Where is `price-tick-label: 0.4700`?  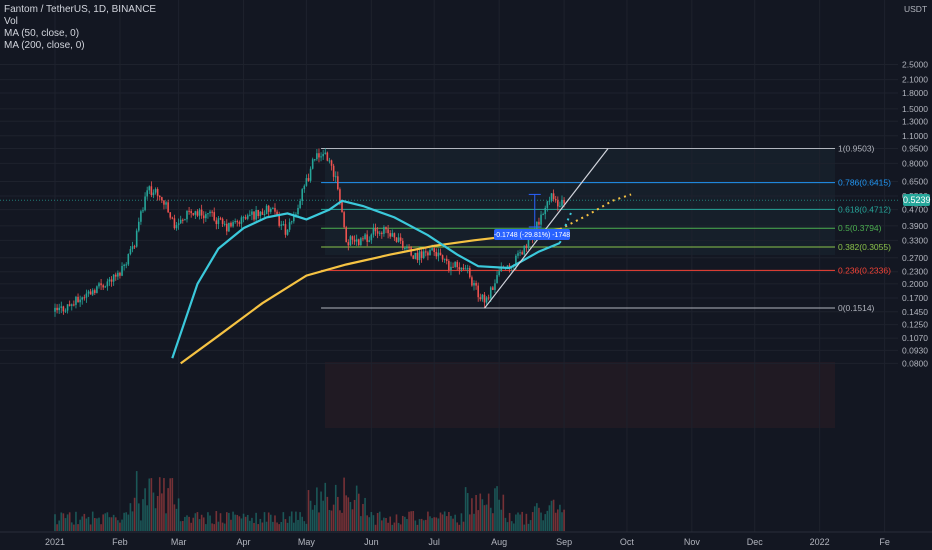
price-tick-label: 0.4700 is located at coordinates (915, 210).